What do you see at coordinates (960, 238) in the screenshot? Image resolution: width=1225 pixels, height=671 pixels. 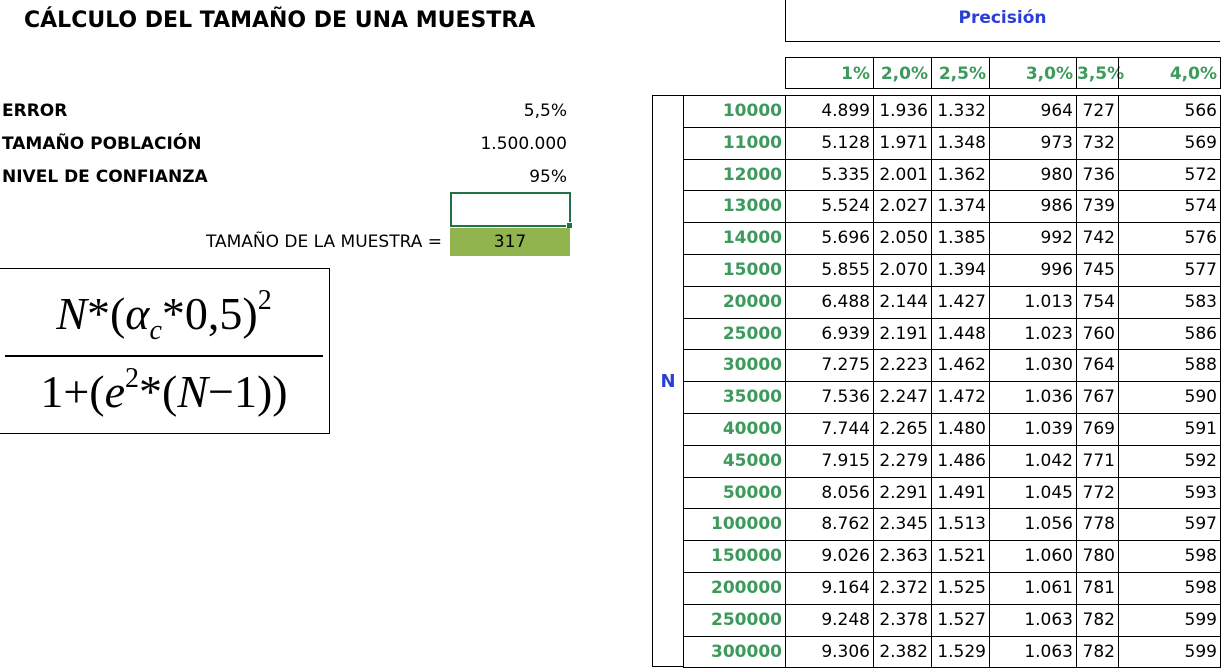 I see `table-cell: 1.385` at bounding box center [960, 238].